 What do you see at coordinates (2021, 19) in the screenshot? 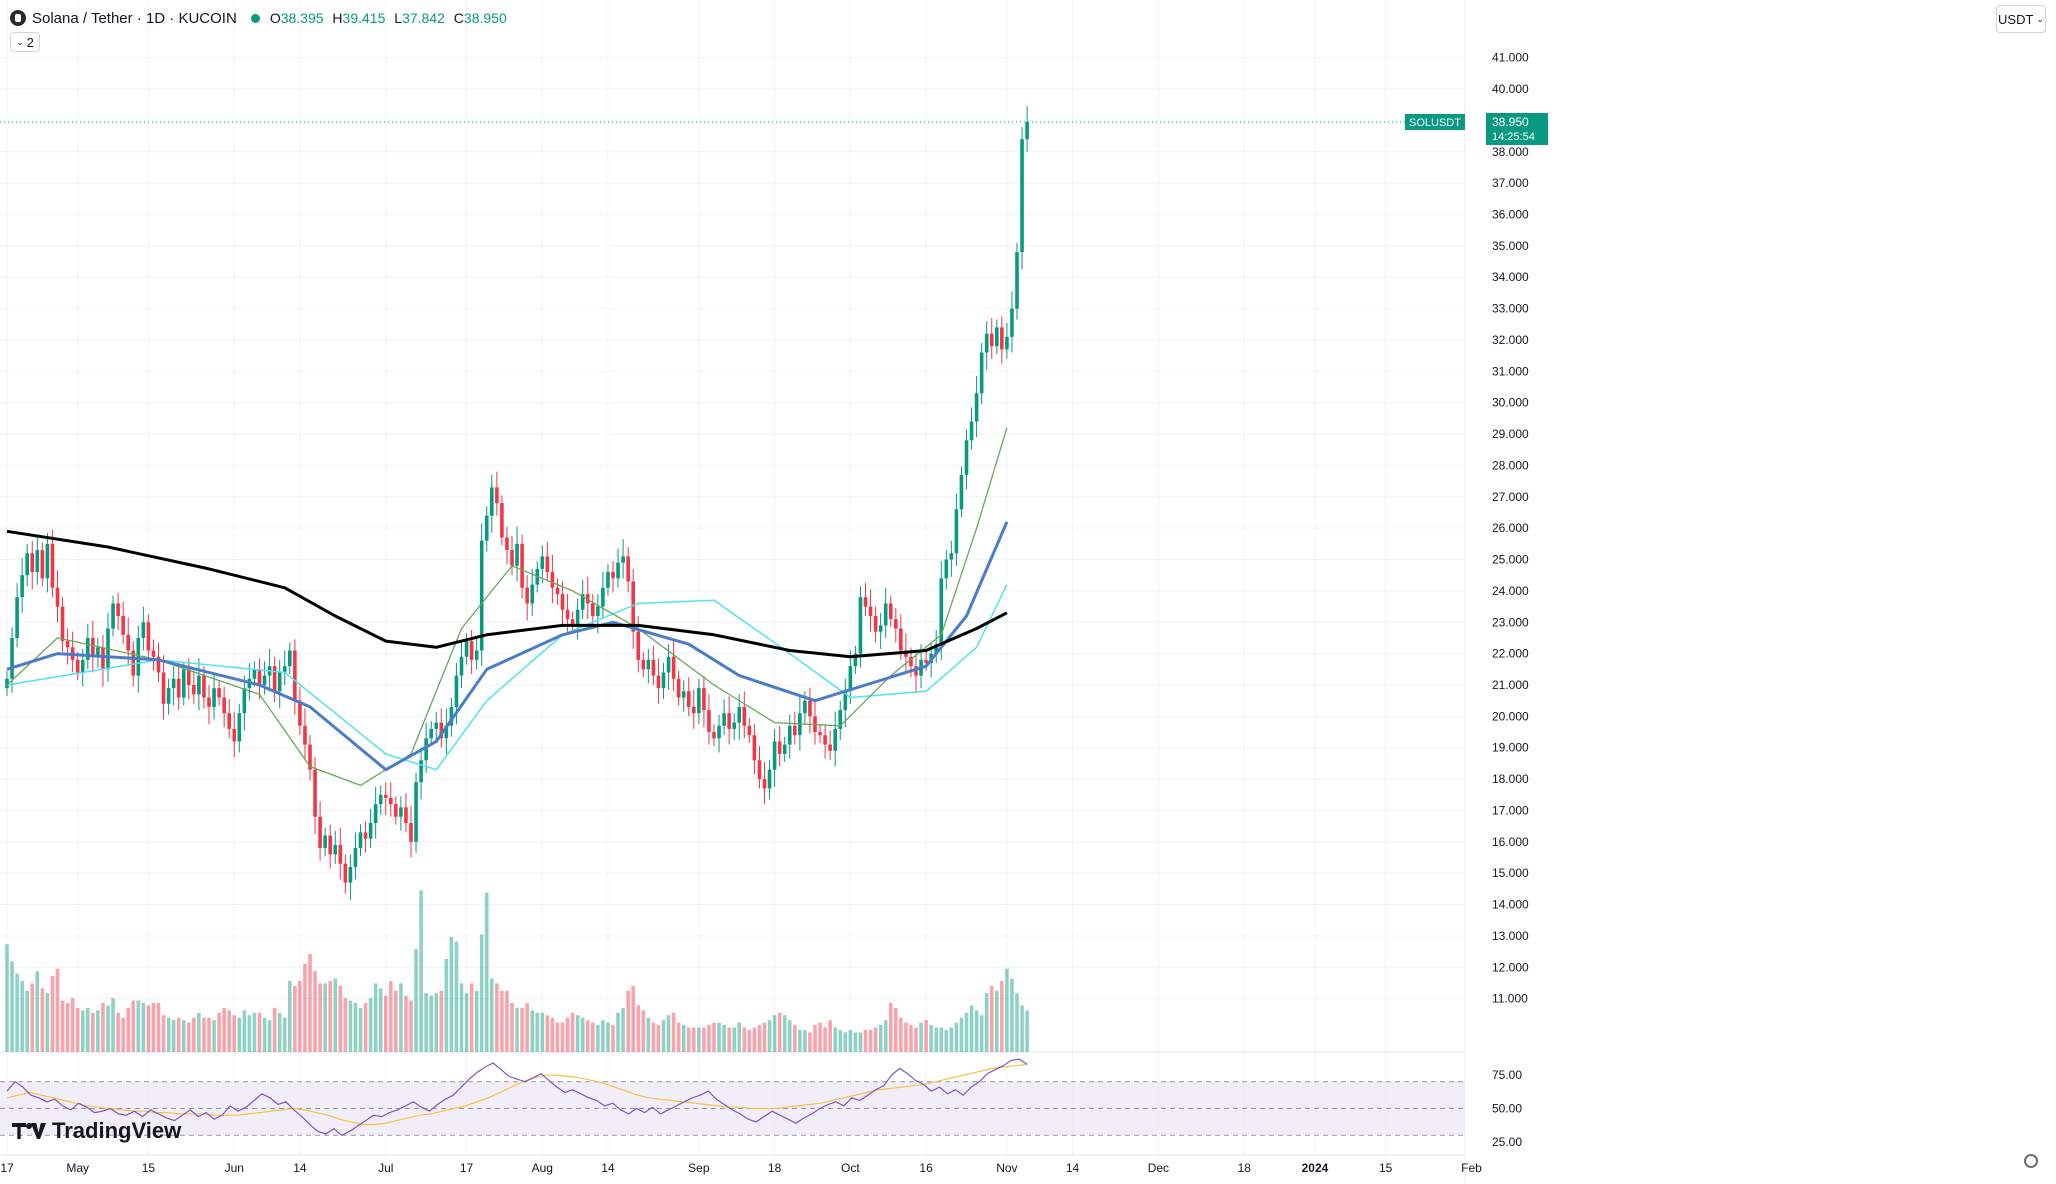
I see `currency-button: USDT ⌄` at bounding box center [2021, 19].